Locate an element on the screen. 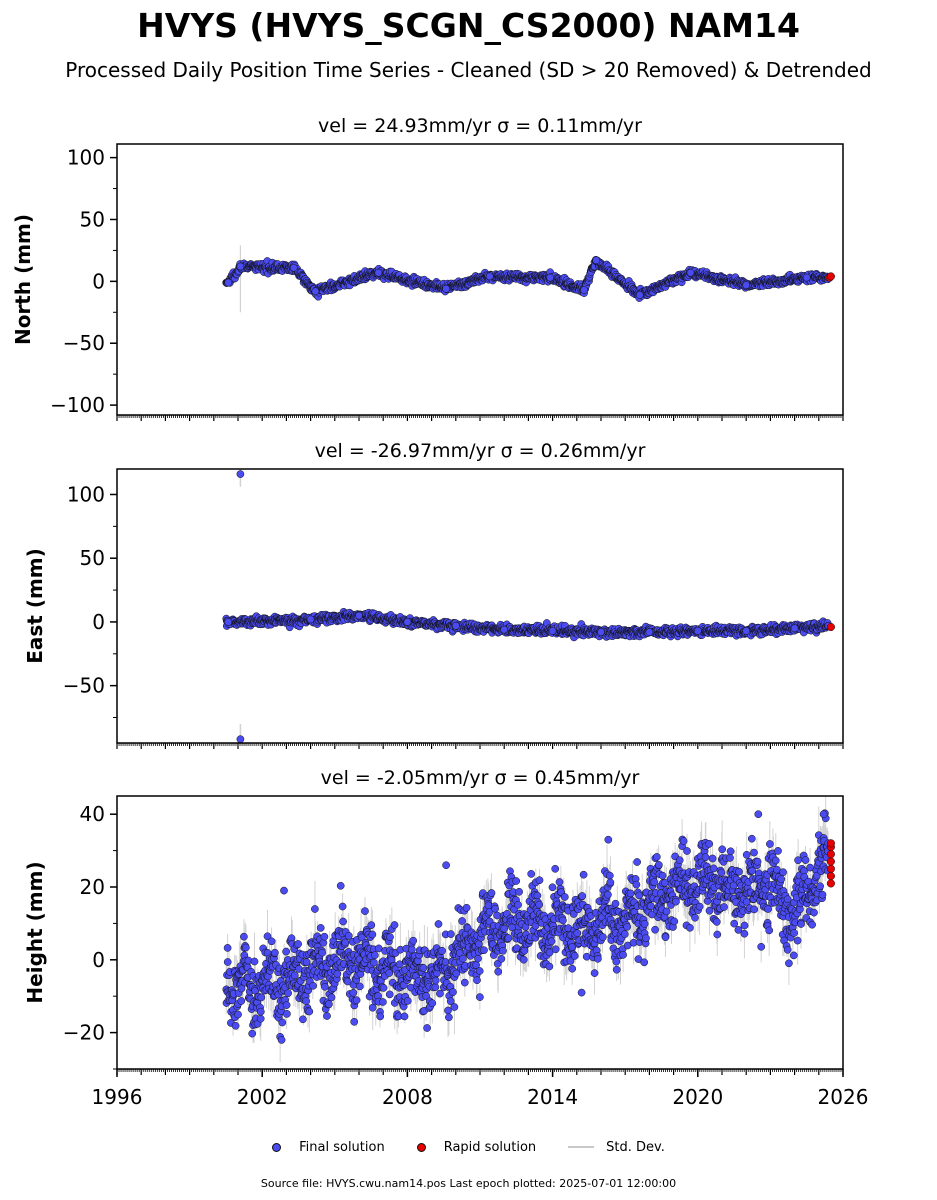  panel-0-rapid-points is located at coordinates (830, 277).